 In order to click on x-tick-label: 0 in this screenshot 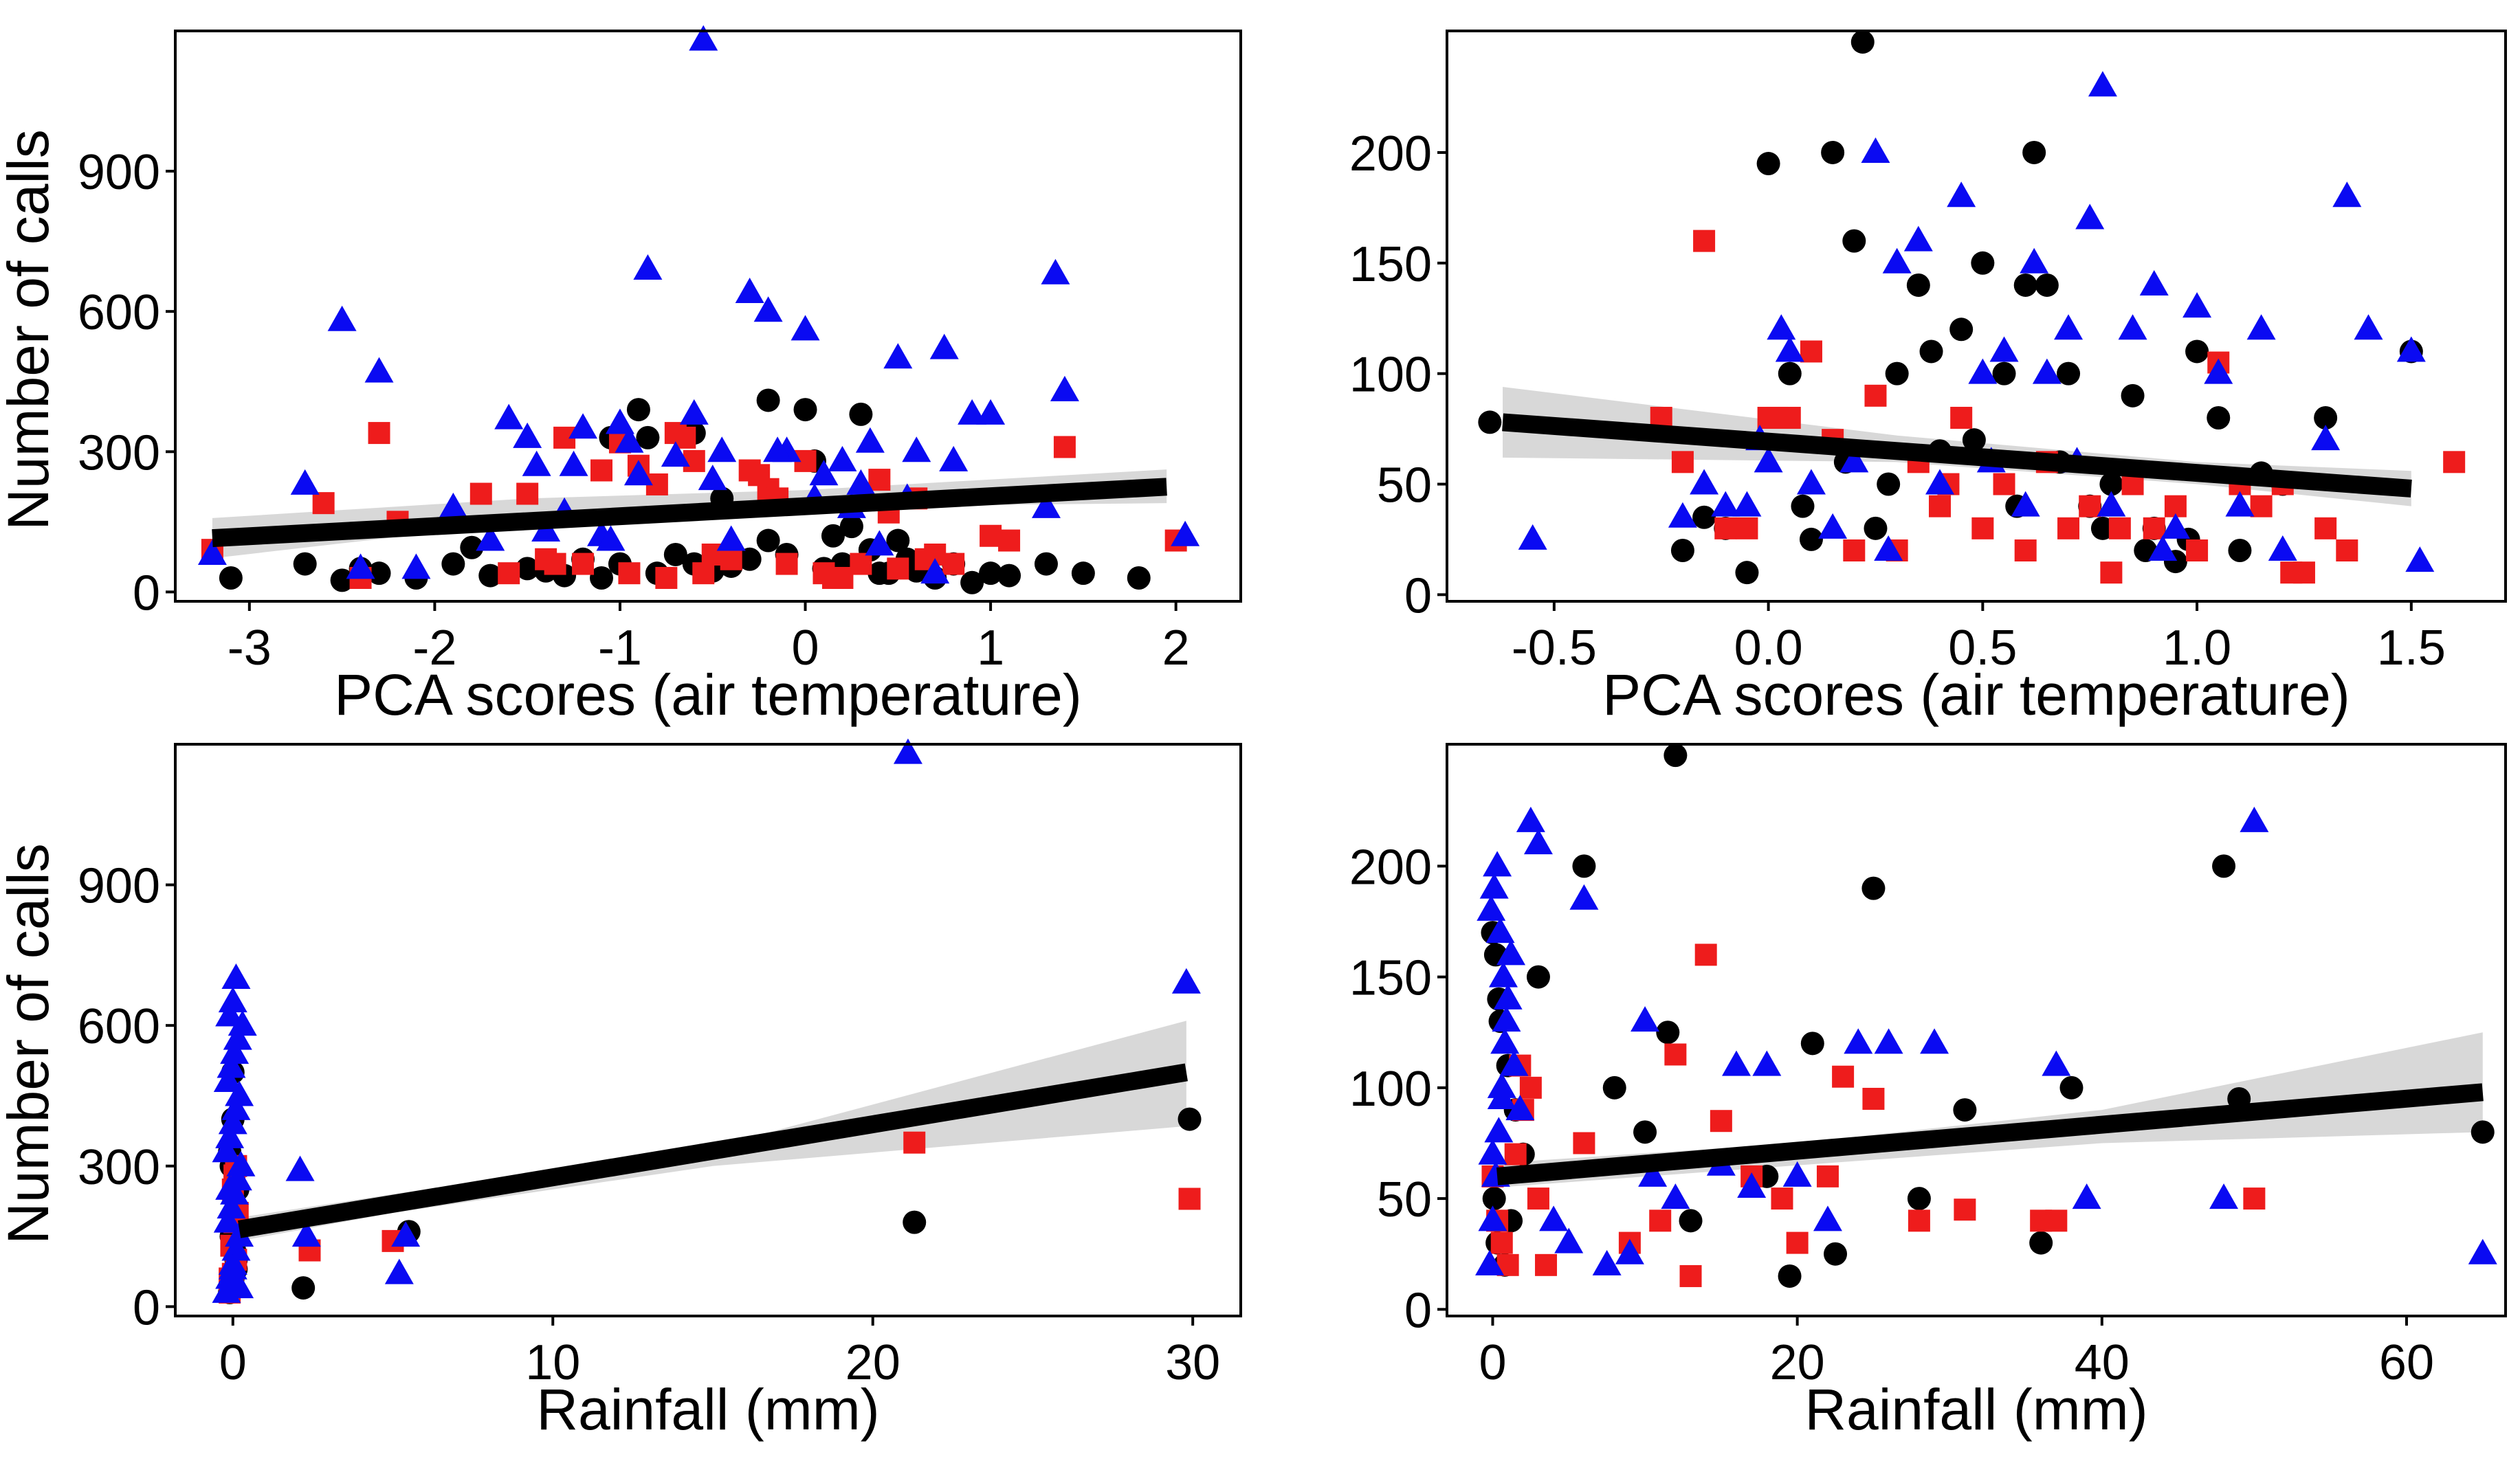, I will do `click(1492, 1362)`.